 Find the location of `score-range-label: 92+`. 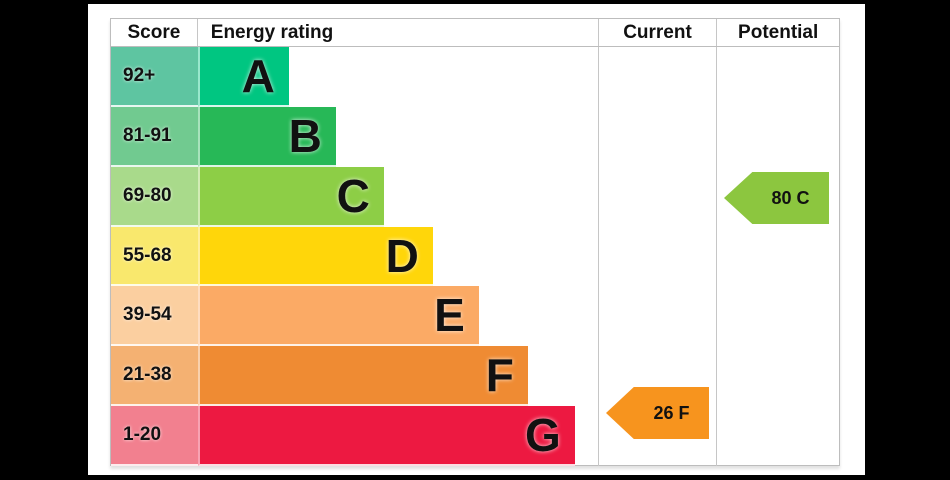

score-range-label: 92+ is located at coordinates (154, 77).